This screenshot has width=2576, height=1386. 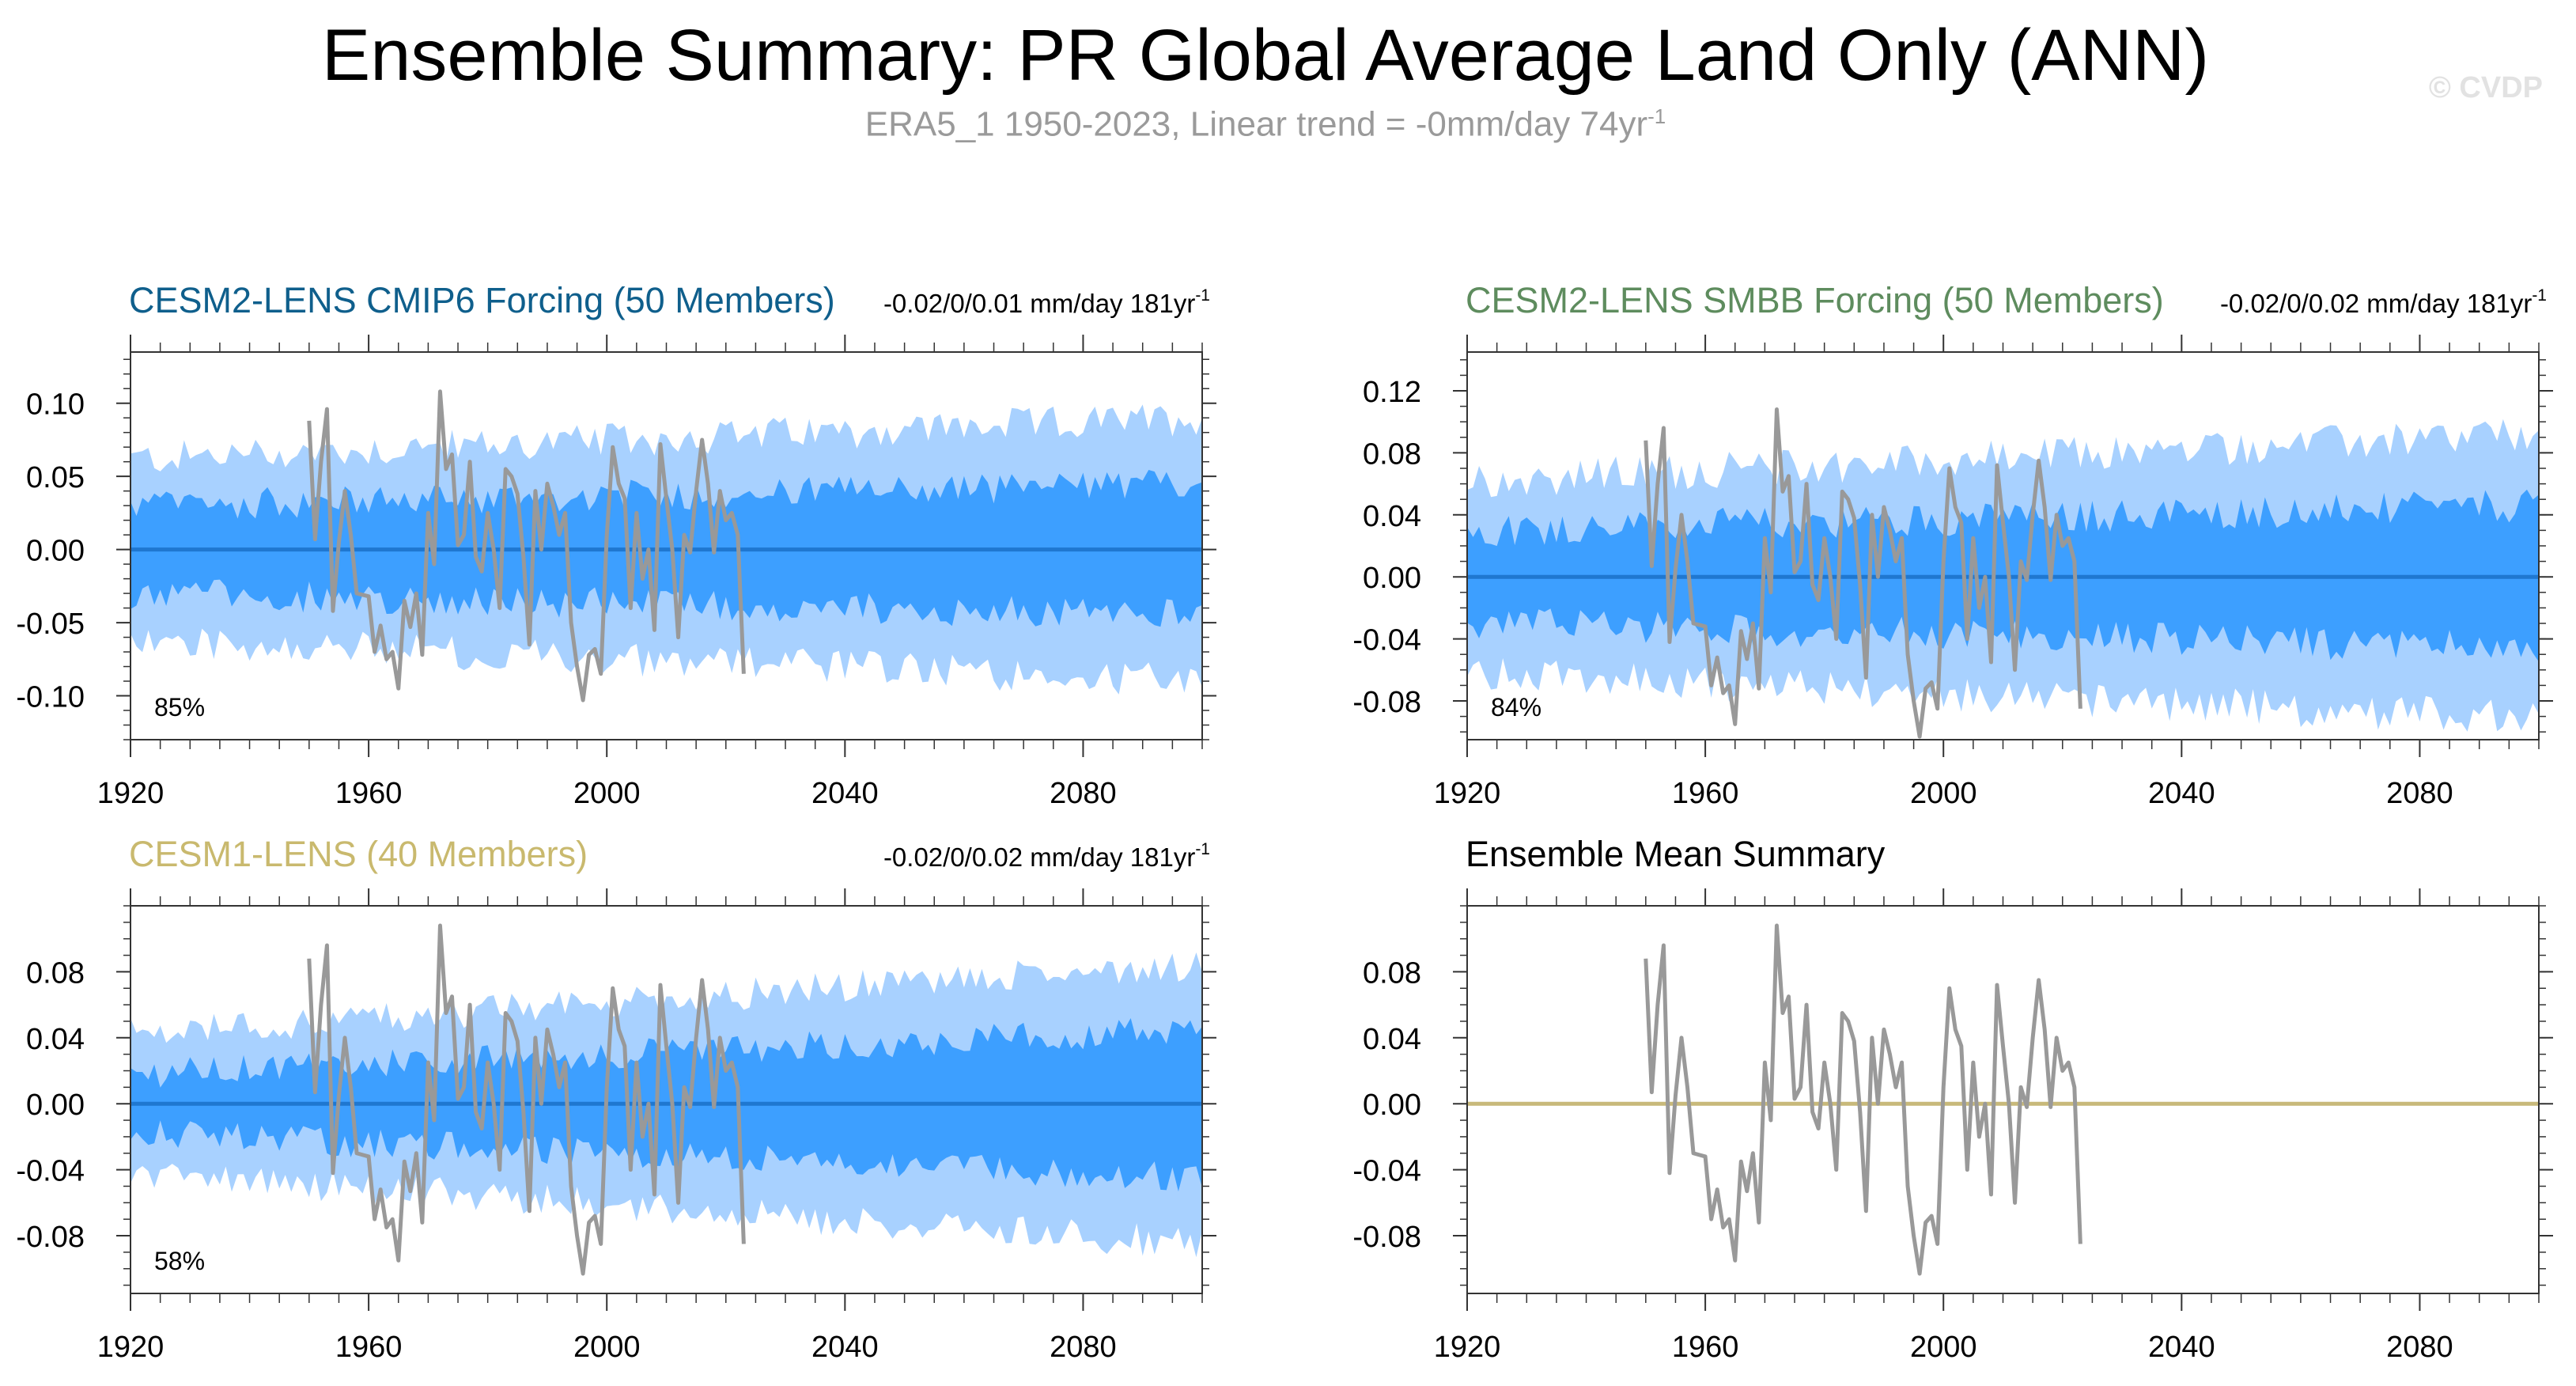 What do you see at coordinates (1676, 854) in the screenshot?
I see `panel-title: Ensemble Mean Summary` at bounding box center [1676, 854].